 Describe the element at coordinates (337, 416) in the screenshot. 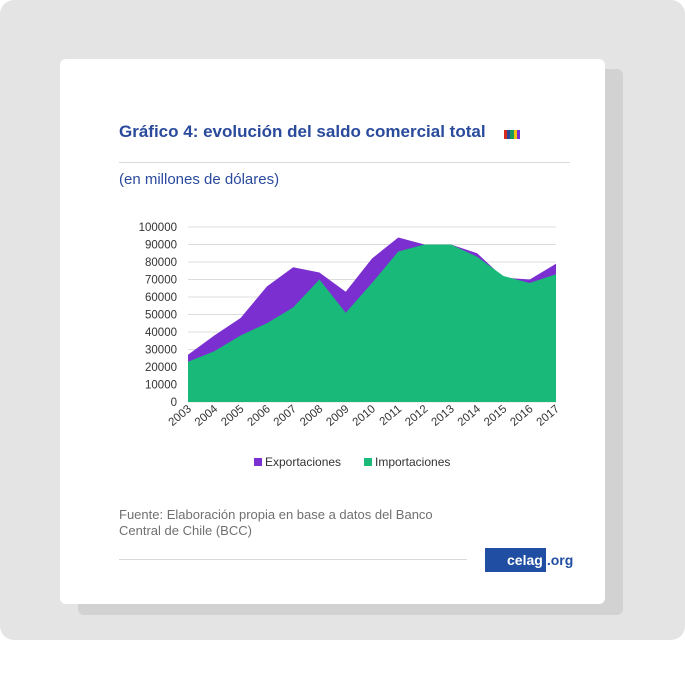

I see `x-tick-label: 2009` at that location.